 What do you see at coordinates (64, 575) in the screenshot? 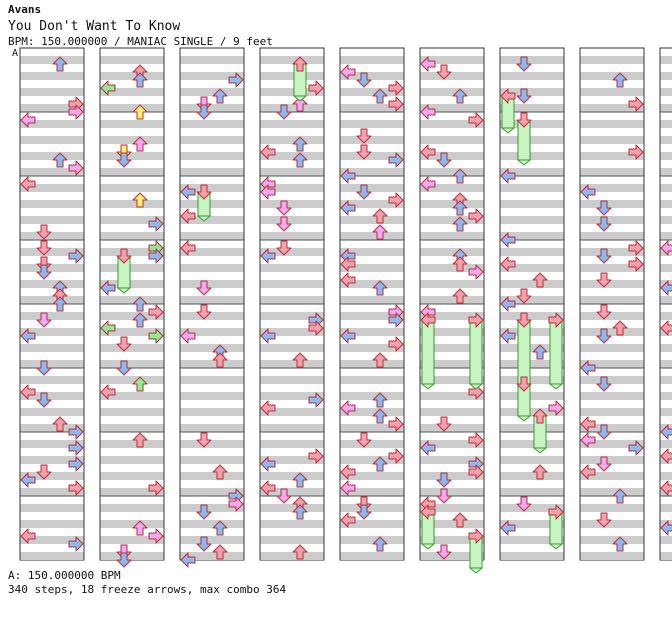
I see `bpm-summary: A: 150.000000 BPM` at bounding box center [64, 575].